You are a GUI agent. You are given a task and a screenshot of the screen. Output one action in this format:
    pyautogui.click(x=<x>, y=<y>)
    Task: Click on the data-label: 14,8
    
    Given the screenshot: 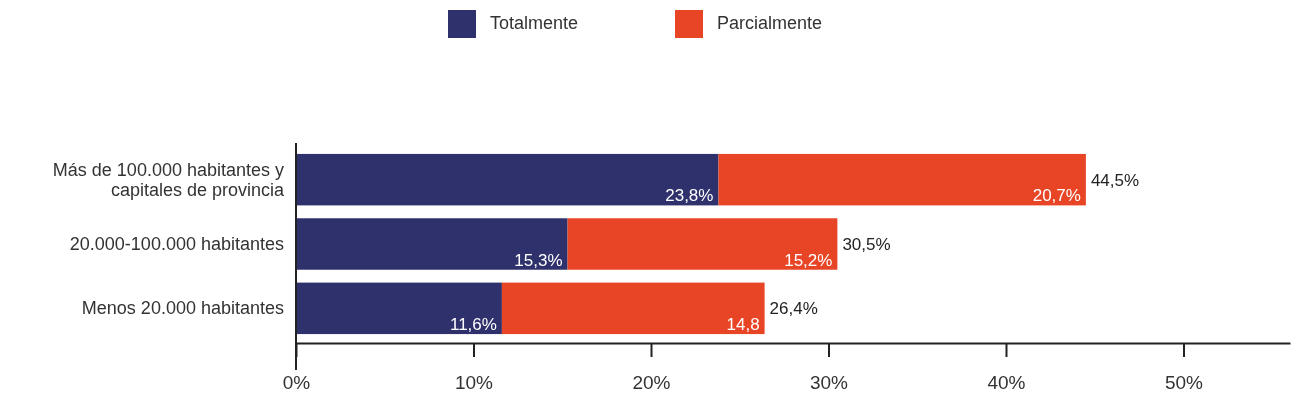 What is the action you would take?
    pyautogui.click(x=743, y=325)
    